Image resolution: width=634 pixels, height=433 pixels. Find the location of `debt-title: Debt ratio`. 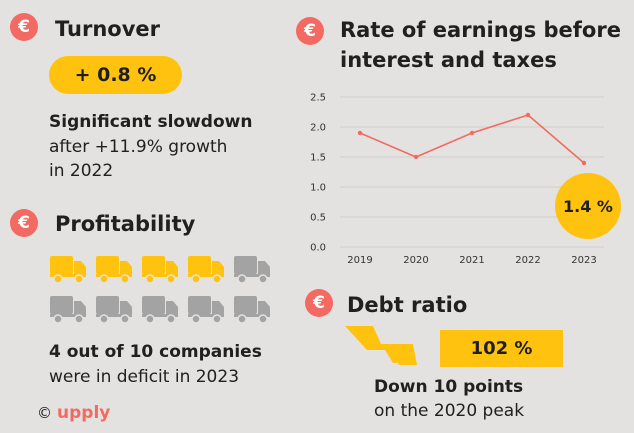

debt-title: Debt ratio is located at coordinates (407, 305).